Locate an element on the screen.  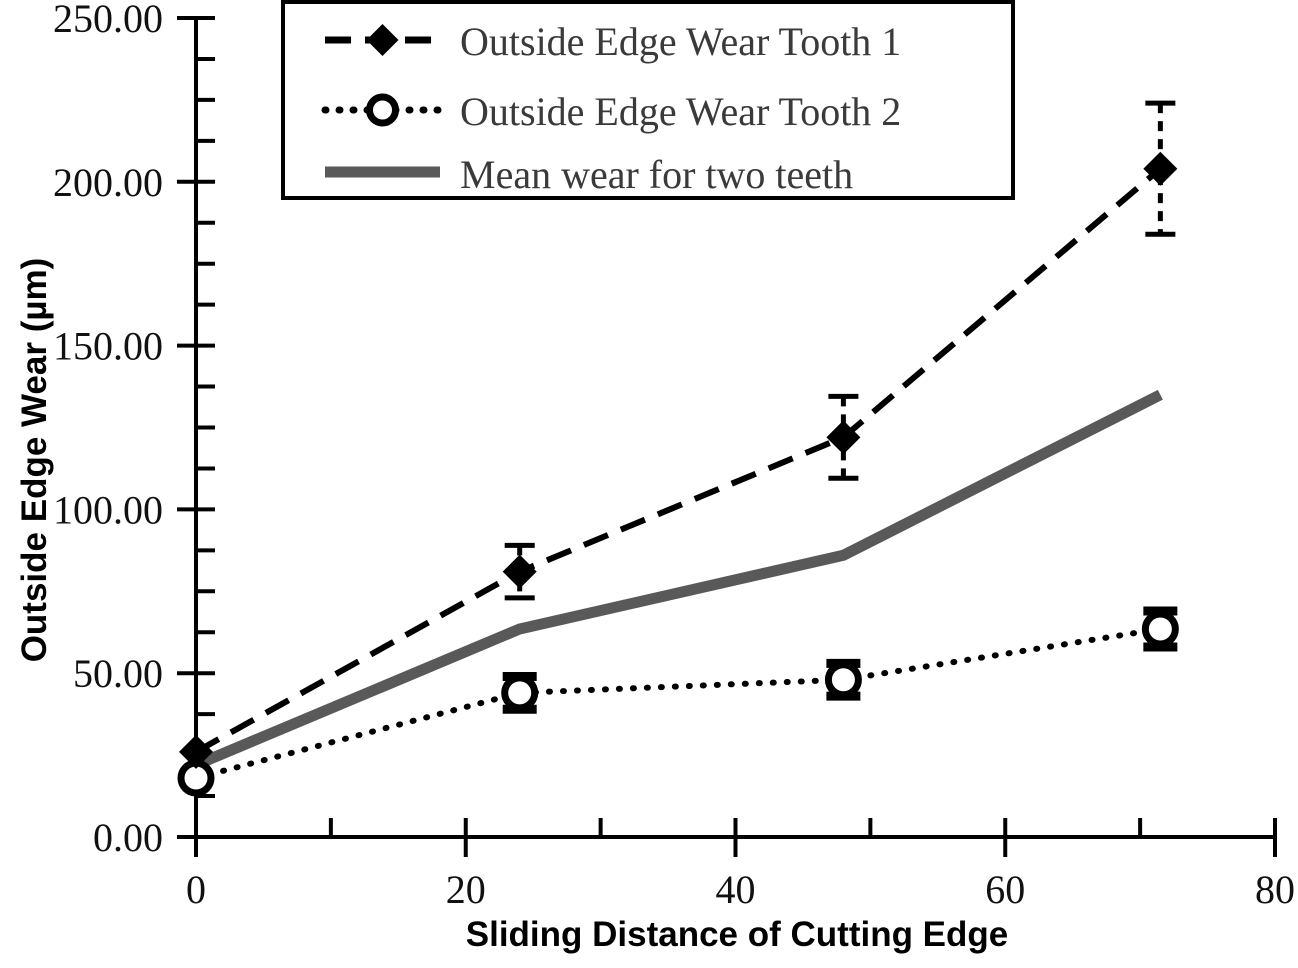
y-axis-minor-ticks is located at coordinates (205, 427).